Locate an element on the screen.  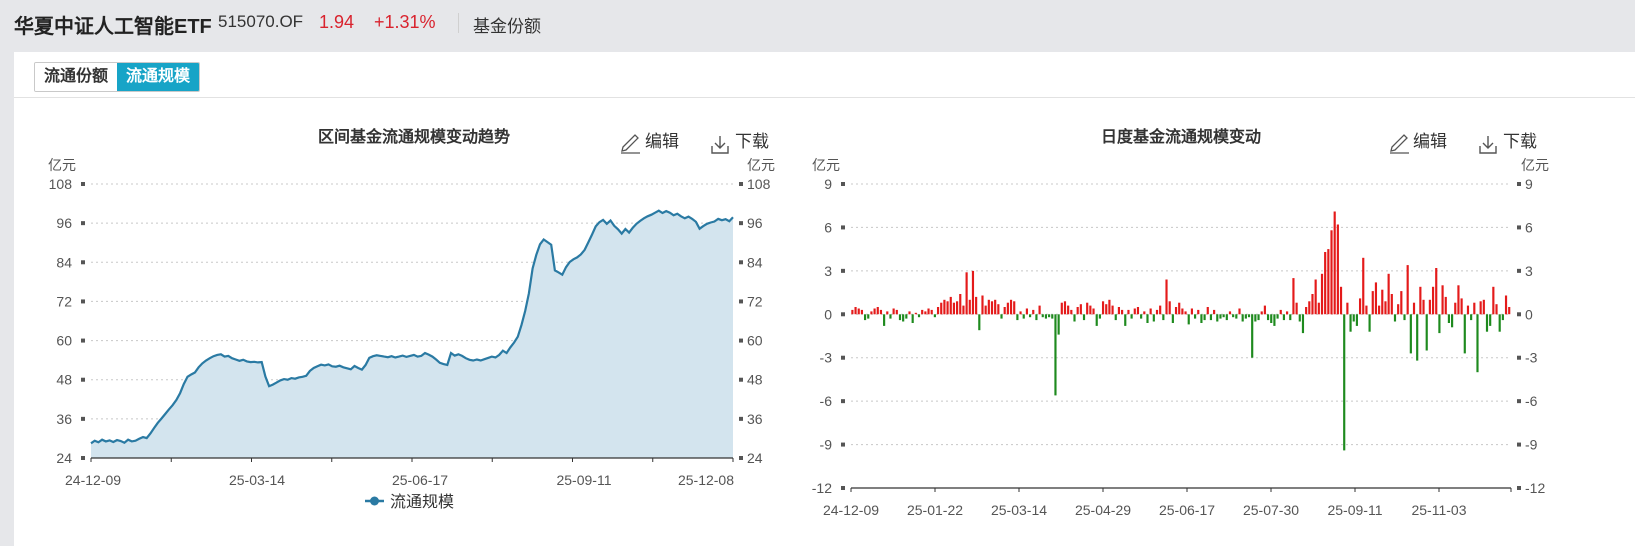
divider is located at coordinates (824, 97).